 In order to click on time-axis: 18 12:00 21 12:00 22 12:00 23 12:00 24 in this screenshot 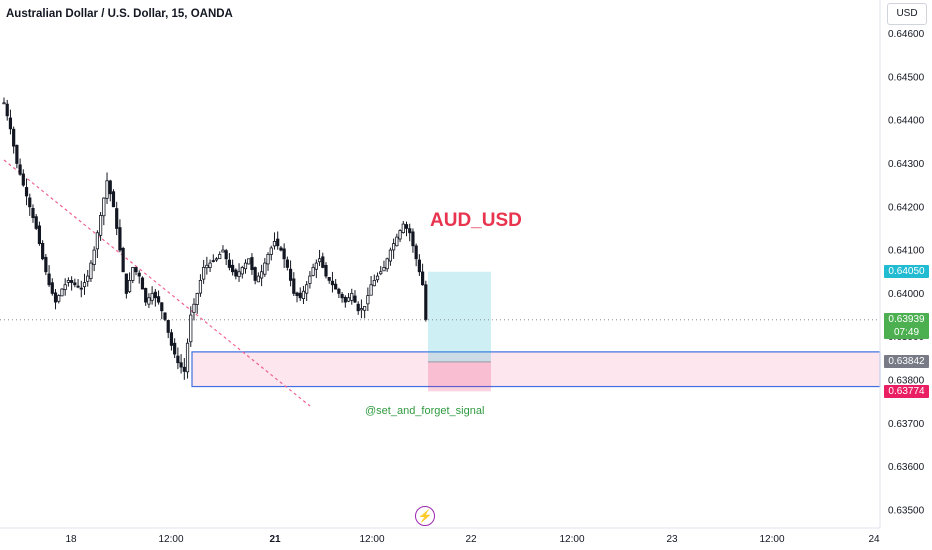, I will do `click(440, 536)`.